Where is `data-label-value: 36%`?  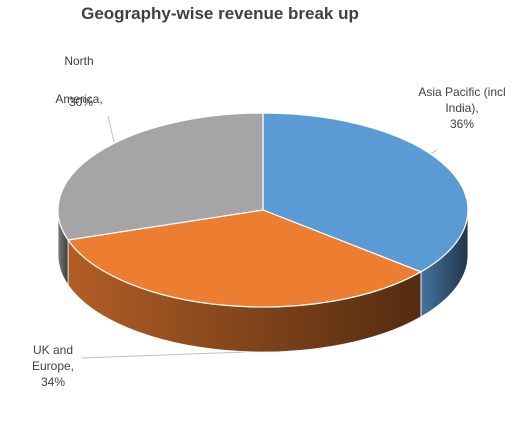
data-label-value: 36% is located at coordinates (462, 124).